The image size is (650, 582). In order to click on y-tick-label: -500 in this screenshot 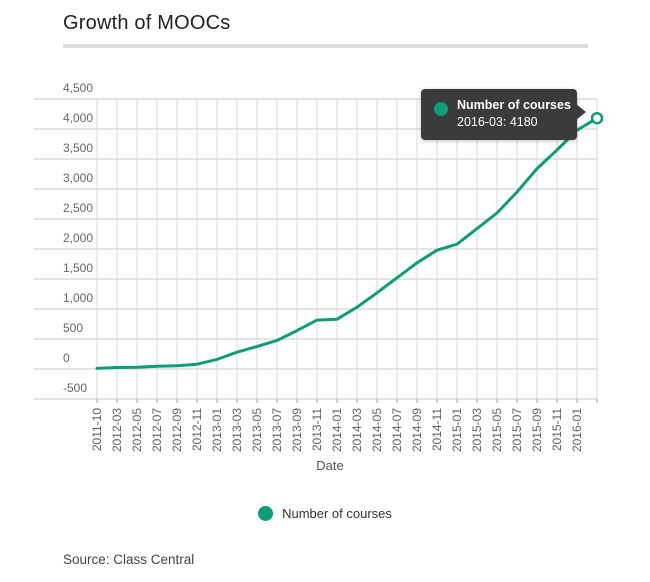, I will do `click(75, 388)`.